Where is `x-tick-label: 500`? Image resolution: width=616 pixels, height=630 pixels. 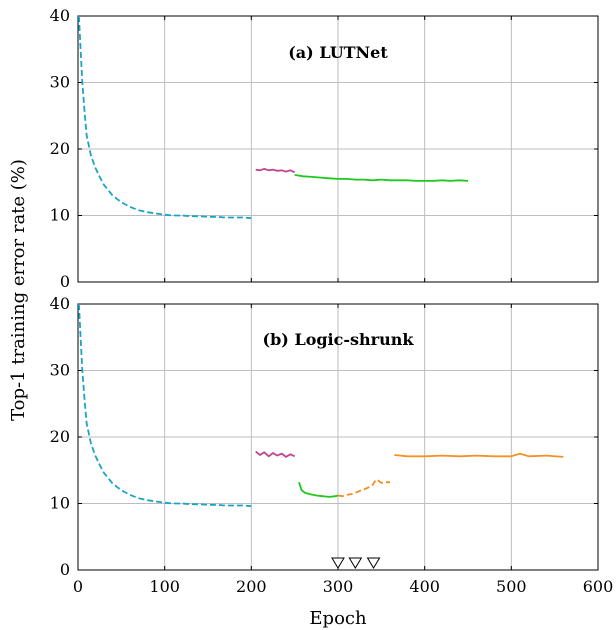
x-tick-label: 500 is located at coordinates (511, 586).